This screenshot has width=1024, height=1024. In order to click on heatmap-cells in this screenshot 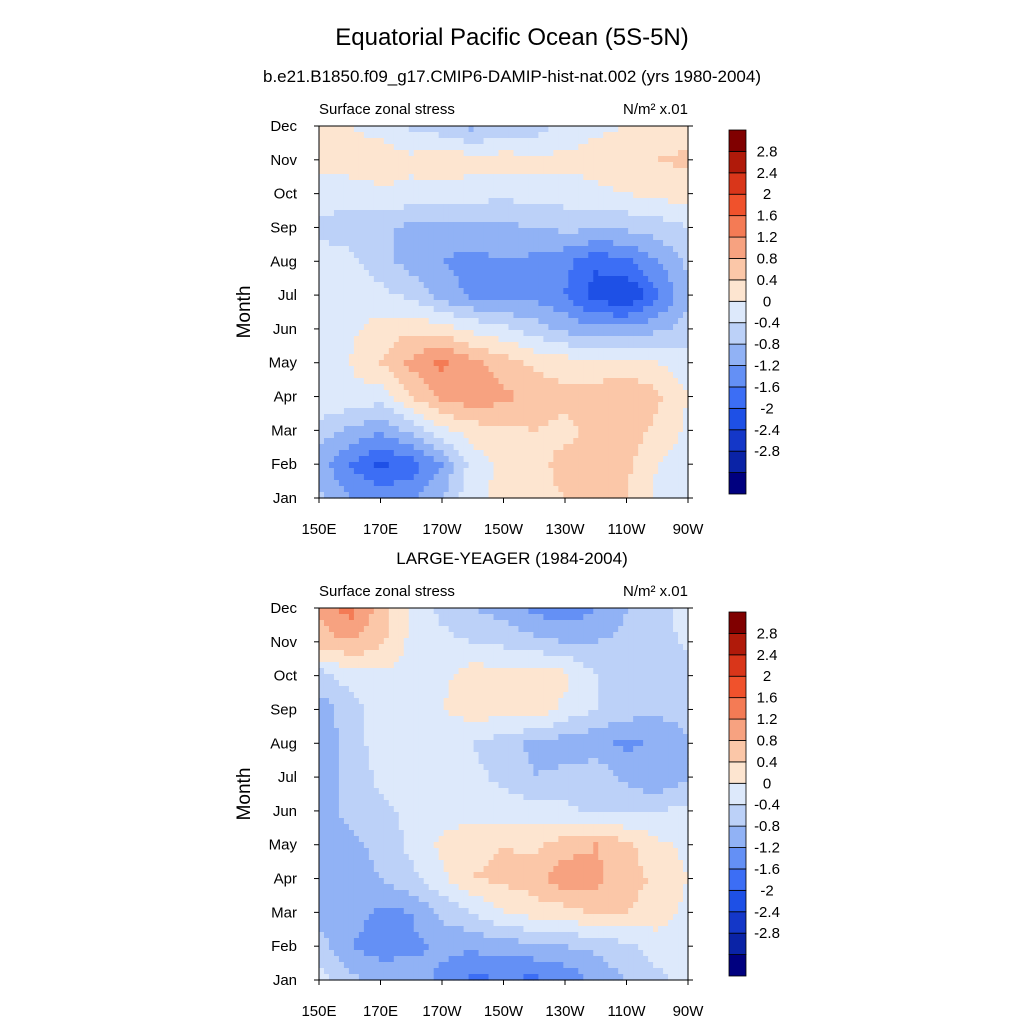, I will do `click(504, 794)`.